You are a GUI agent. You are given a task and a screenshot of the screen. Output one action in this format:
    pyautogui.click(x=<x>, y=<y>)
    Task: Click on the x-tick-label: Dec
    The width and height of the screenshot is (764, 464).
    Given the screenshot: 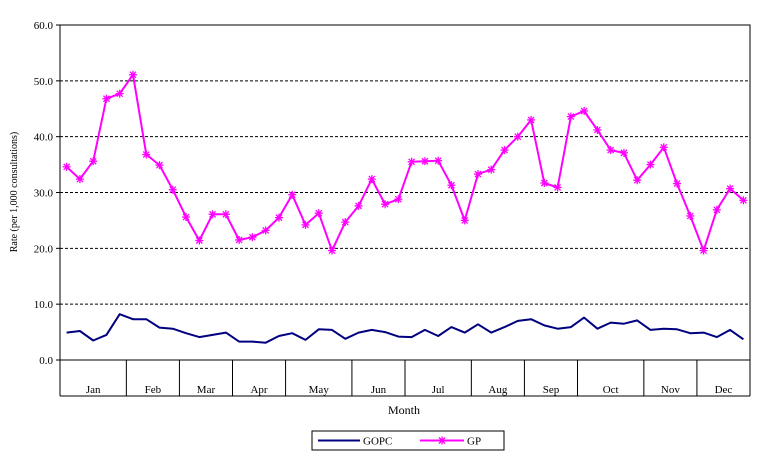 What is the action you would take?
    pyautogui.click(x=724, y=390)
    